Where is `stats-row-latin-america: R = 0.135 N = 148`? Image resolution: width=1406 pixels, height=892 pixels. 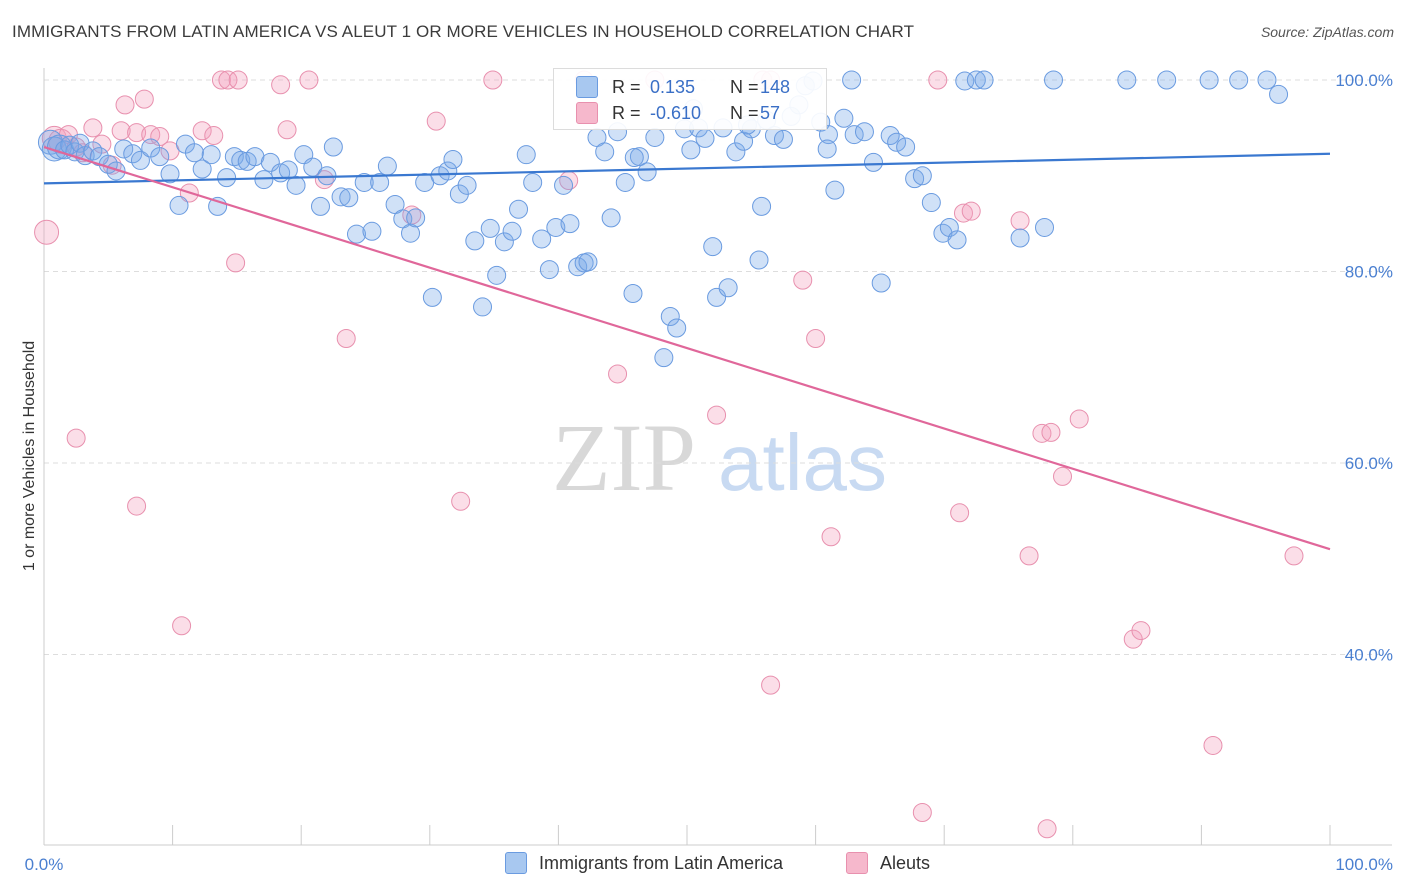
stats-row-latin-america: R = 0.135 N = 148 is located at coordinates (683, 87).